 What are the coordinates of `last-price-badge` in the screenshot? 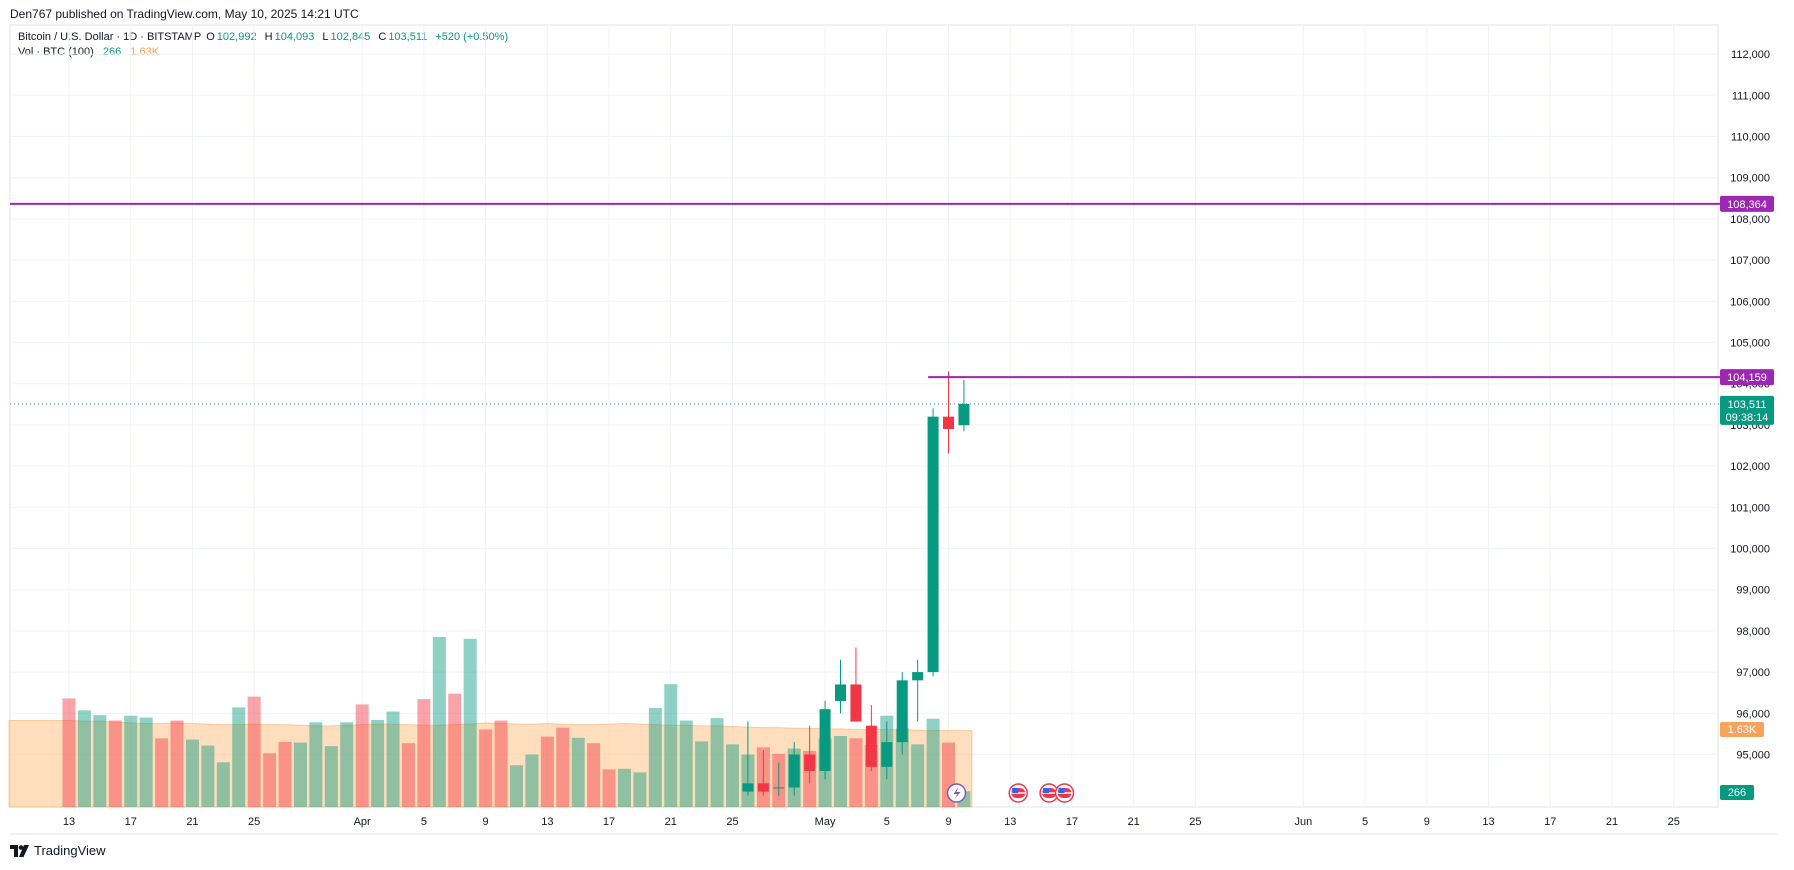 It's located at (1747, 410).